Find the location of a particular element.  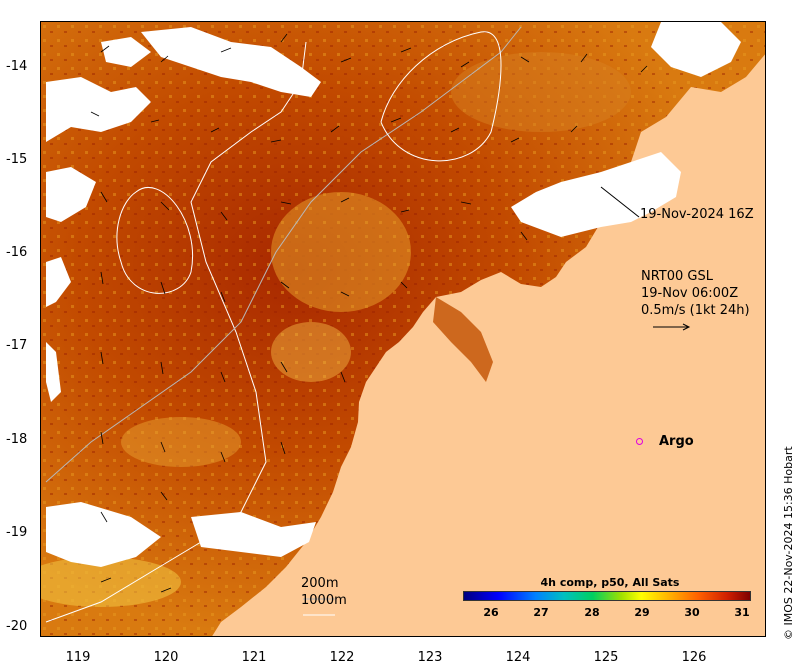

current-scale-label: 0.5m/s (1kt 24h) is located at coordinates (695, 310).